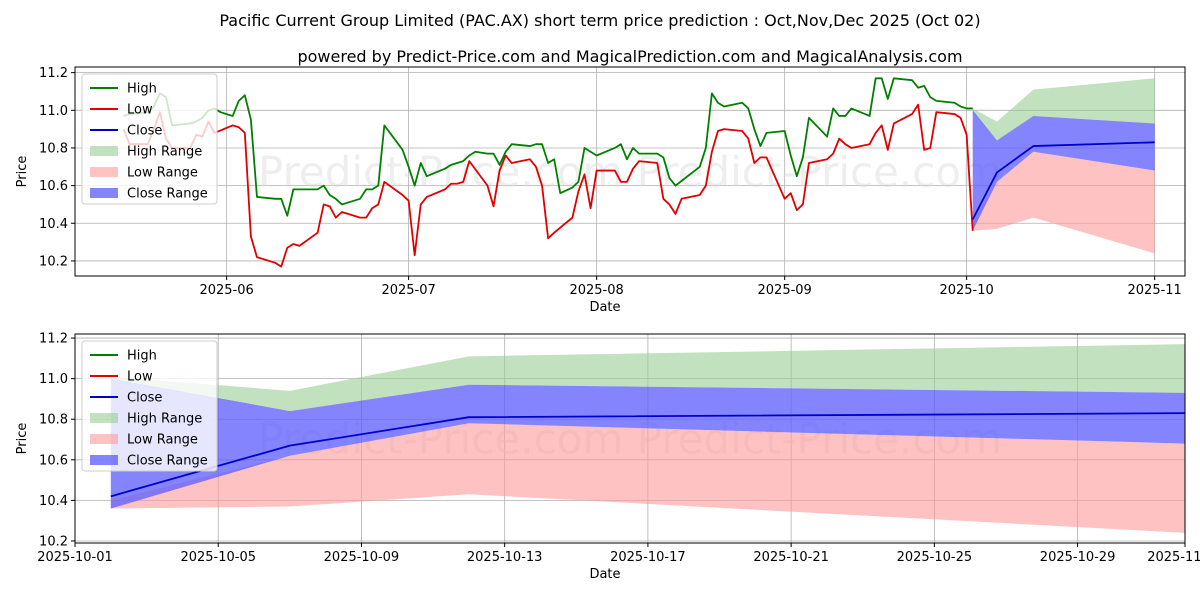  What do you see at coordinates (648, 557) in the screenshot?
I see `x-tick-label: 2025-10-17` at bounding box center [648, 557].